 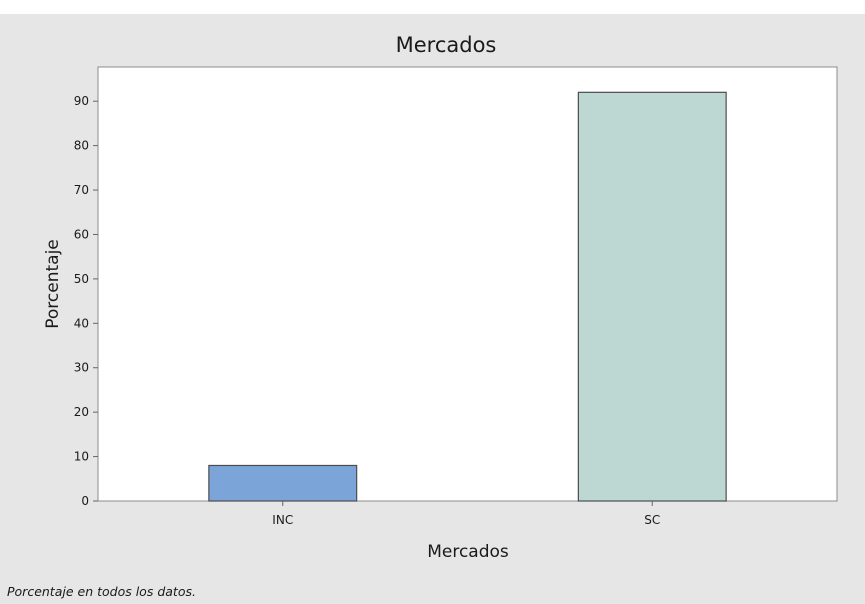 What do you see at coordinates (81, 146) in the screenshot?
I see `y-tick-label: 80` at bounding box center [81, 146].